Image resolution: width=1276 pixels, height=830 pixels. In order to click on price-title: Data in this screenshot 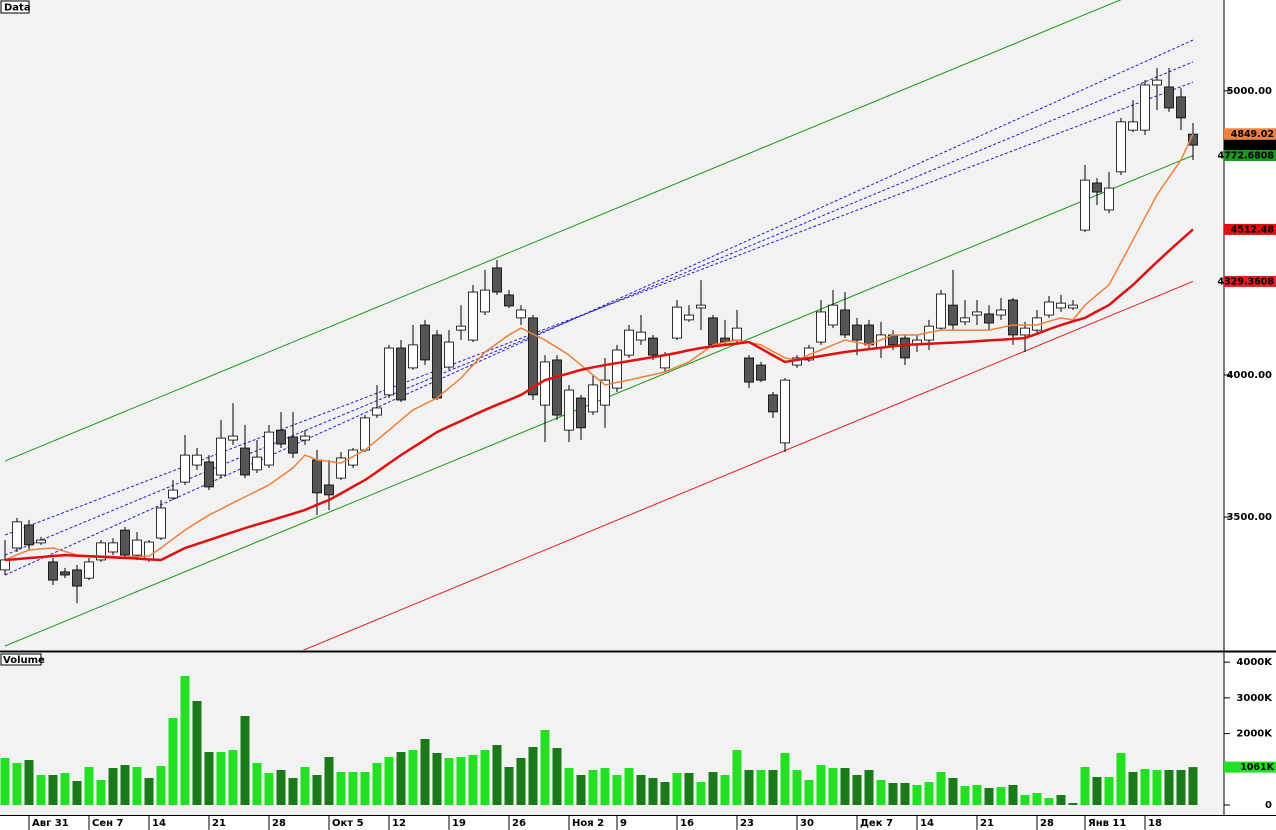, I will do `click(17, 8)`.